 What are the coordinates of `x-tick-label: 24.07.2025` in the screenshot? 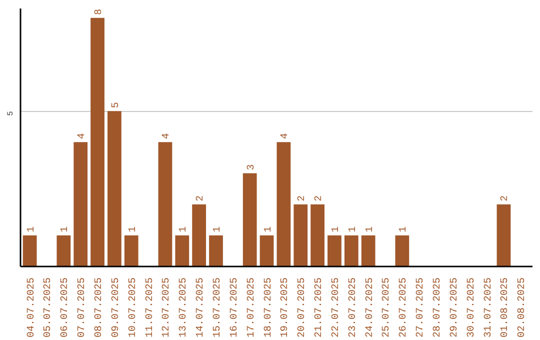 It's located at (370, 307).